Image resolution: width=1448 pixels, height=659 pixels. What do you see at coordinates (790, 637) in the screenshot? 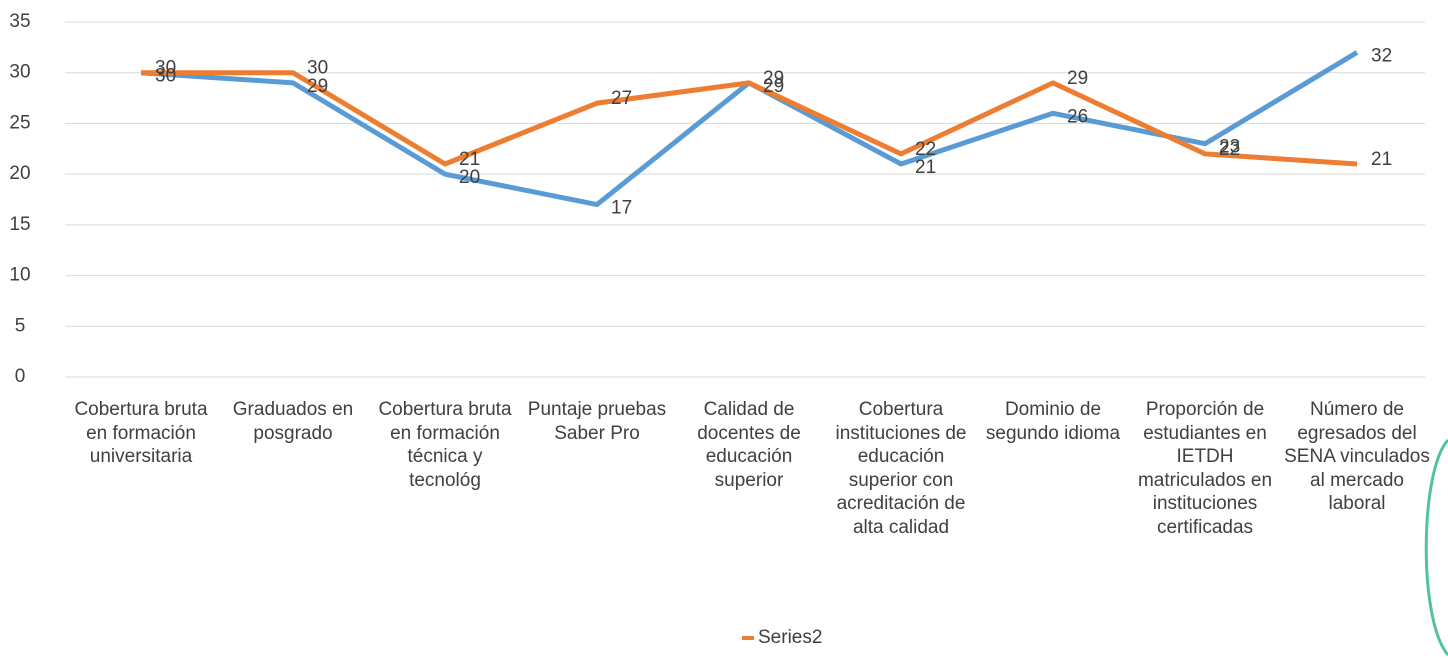
I see `legend-label: Series2` at bounding box center [790, 637].